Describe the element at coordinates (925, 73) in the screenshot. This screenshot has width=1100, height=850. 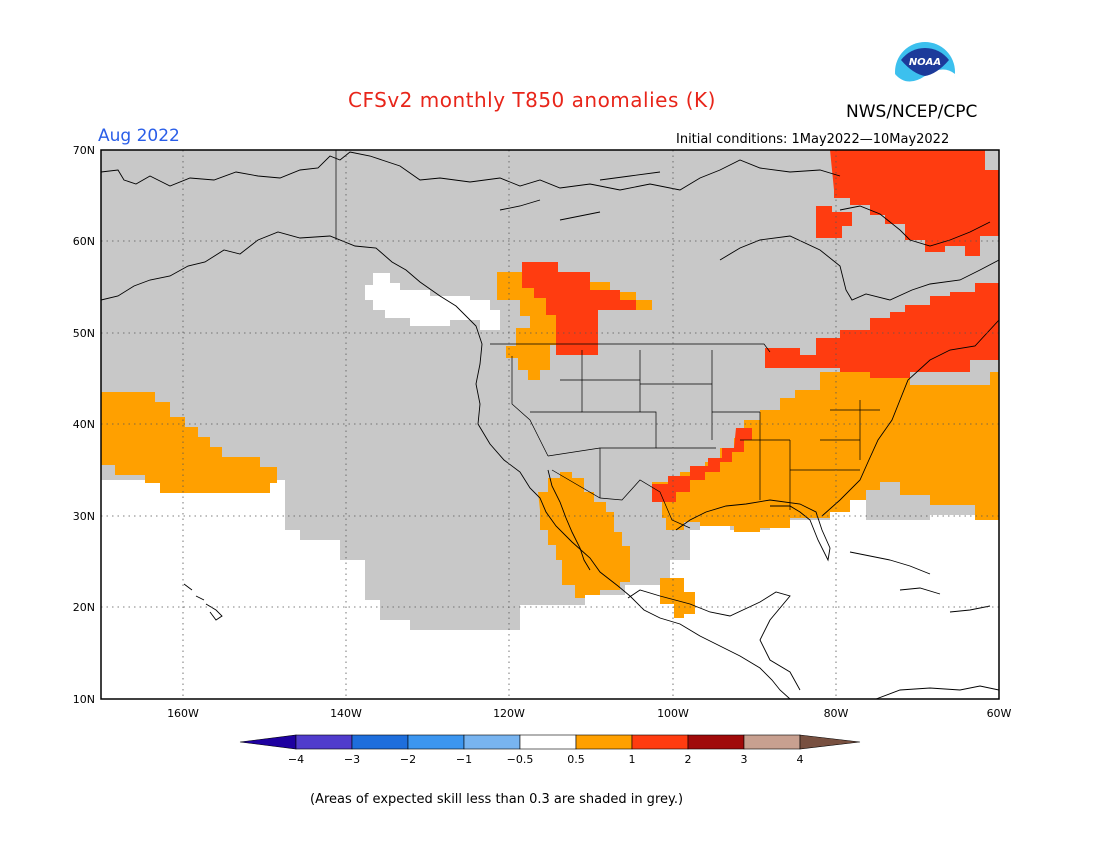
I see `noaa-logo-icon: NOAA` at that location.